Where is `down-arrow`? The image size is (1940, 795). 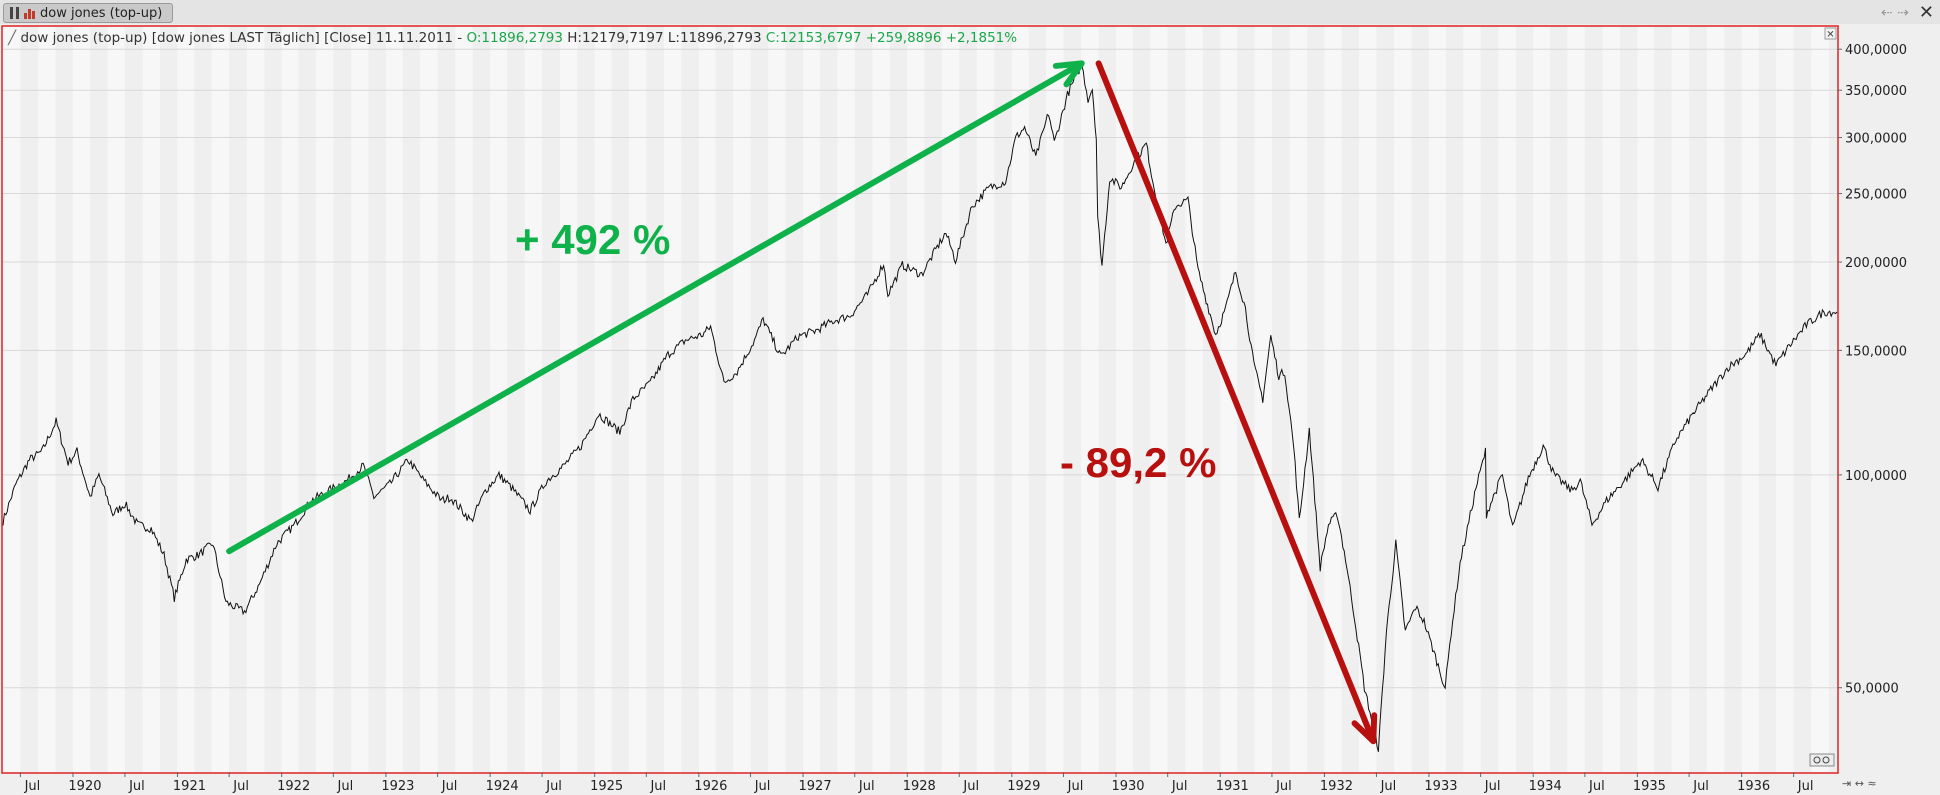
down-arrow is located at coordinates (1235, 400).